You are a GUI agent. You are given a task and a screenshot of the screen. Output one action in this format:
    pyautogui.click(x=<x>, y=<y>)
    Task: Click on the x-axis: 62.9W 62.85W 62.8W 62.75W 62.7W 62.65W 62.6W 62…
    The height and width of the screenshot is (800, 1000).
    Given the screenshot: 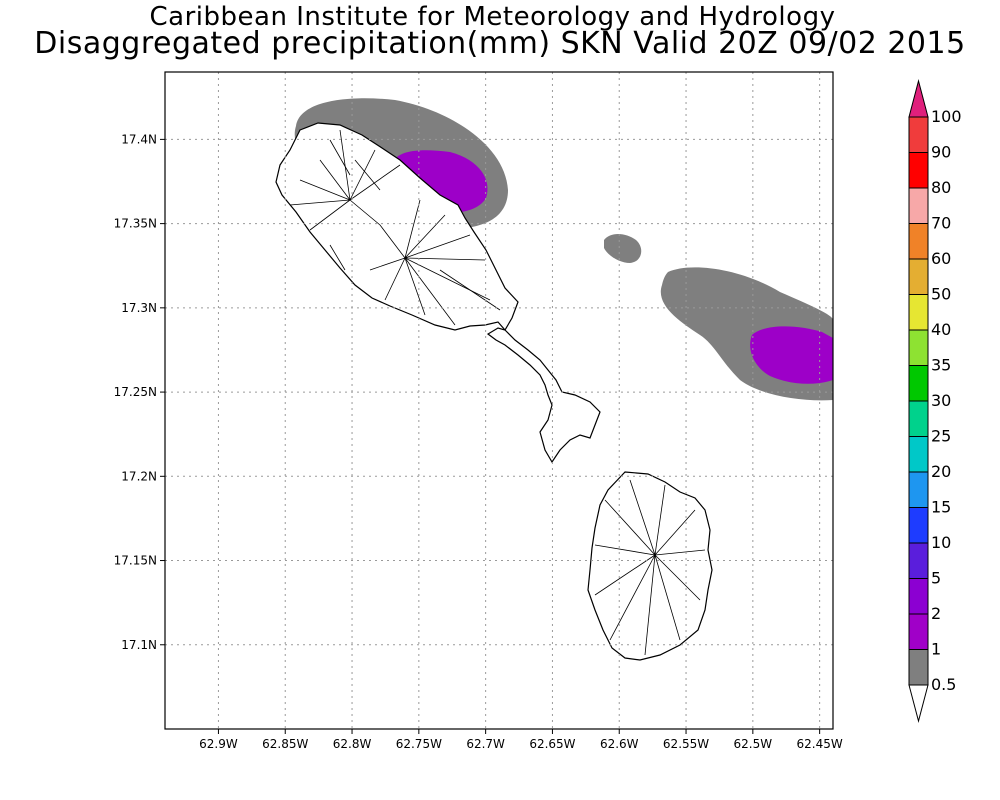 What is the action you would take?
    pyautogui.click(x=521, y=740)
    